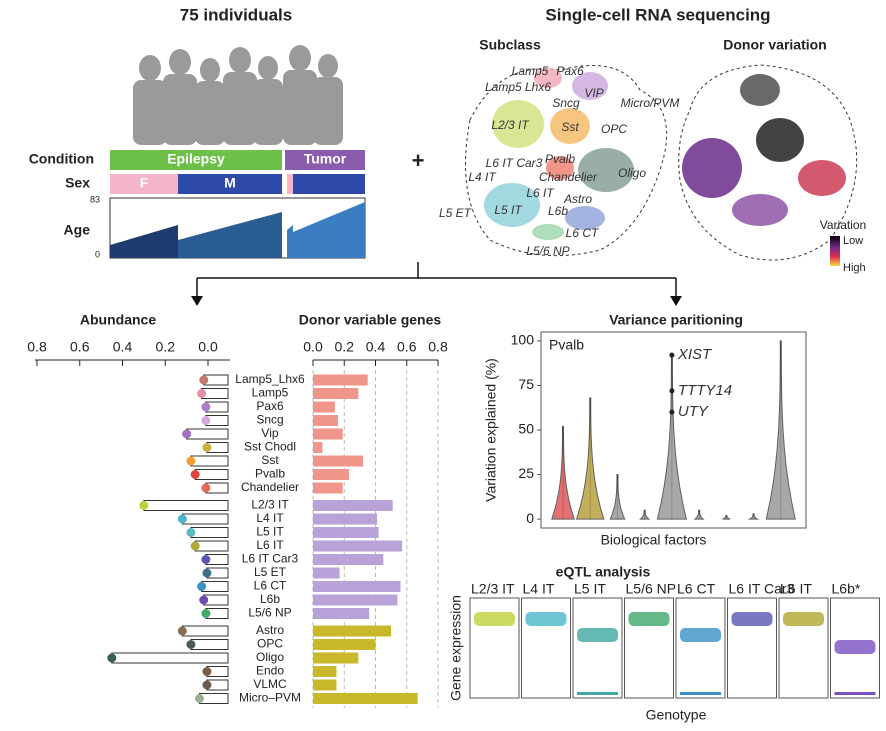 This screenshot has height=731, width=886. Describe the element at coordinates (456, 213) in the screenshot. I see `cluster-label: L5 ET` at that location.